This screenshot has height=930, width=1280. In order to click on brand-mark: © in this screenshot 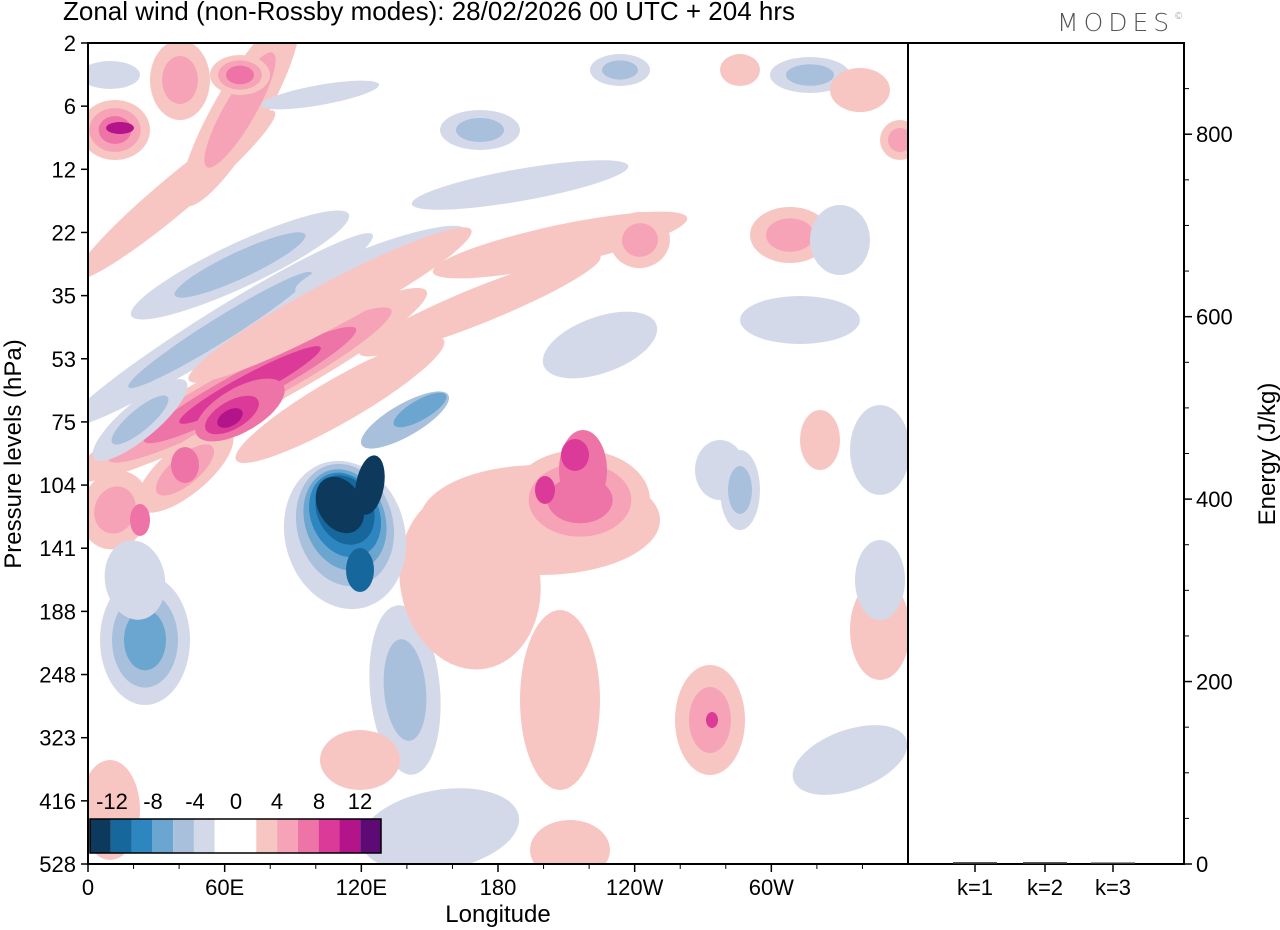, I will do `click(1179, 17)`.